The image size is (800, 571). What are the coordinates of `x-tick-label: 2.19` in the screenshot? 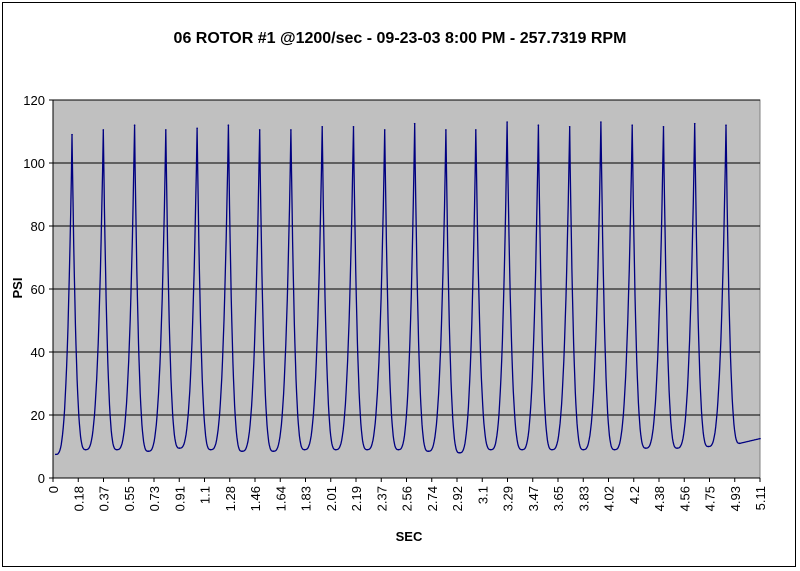 It's located at (356, 498).